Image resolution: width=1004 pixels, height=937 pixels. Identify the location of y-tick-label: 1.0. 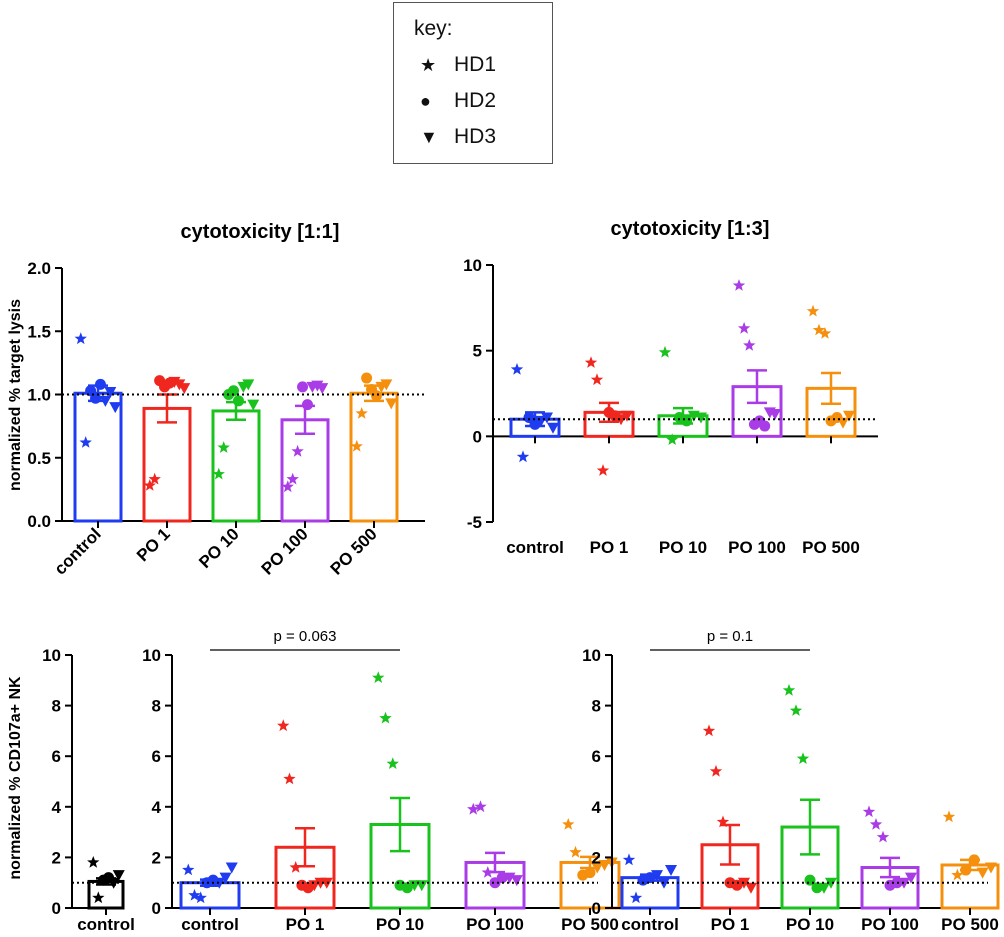
(39, 395).